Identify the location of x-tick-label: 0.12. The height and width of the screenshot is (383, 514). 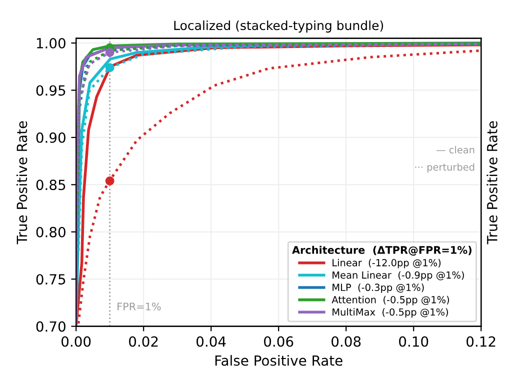
(481, 341).